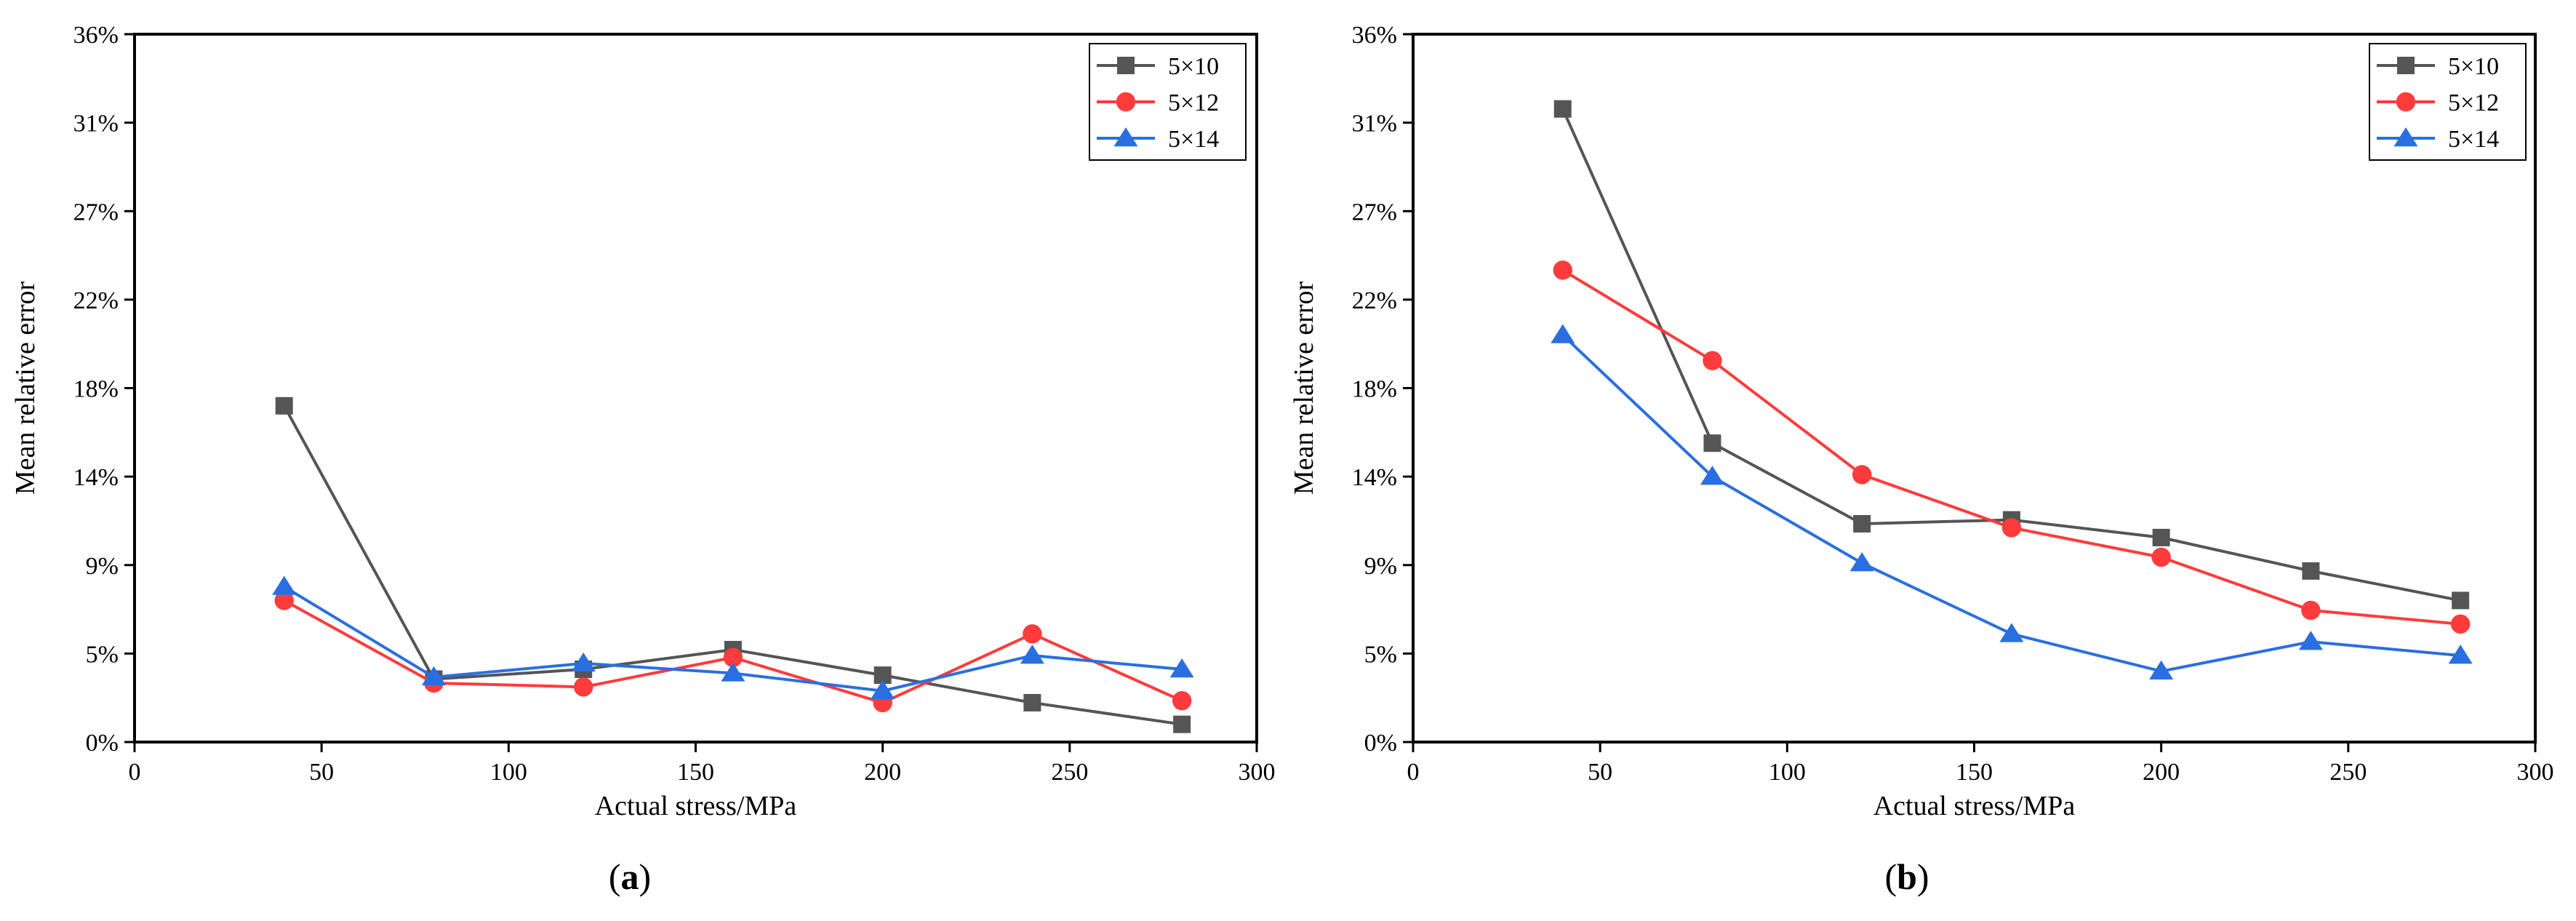 This screenshot has height=921, width=2576. I want to click on panel-label-letter: a, so click(630, 876).